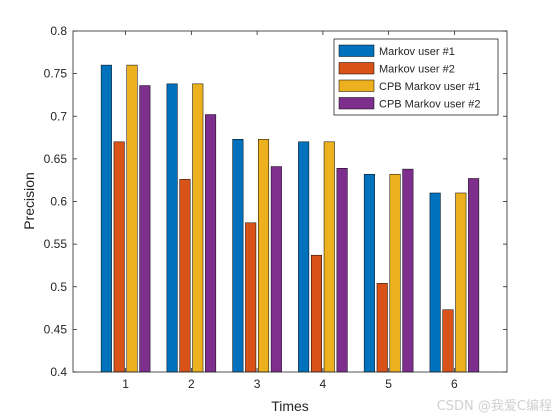 The height and width of the screenshot is (420, 560). I want to click on x-tick-label: 5, so click(388, 384).